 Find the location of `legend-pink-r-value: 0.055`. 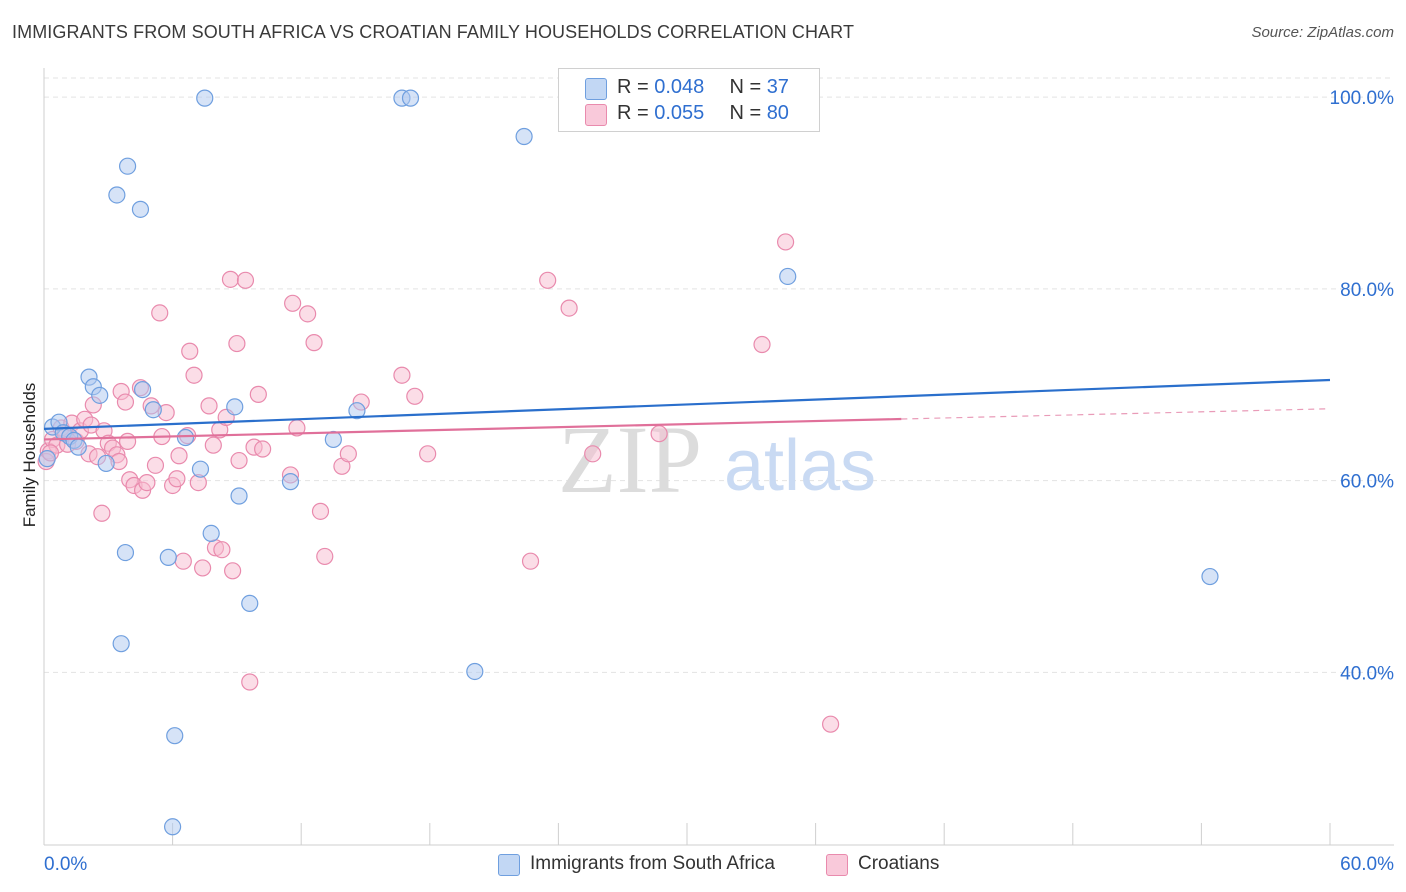

legend-pink-r-value: 0.055 is located at coordinates (679, 113).